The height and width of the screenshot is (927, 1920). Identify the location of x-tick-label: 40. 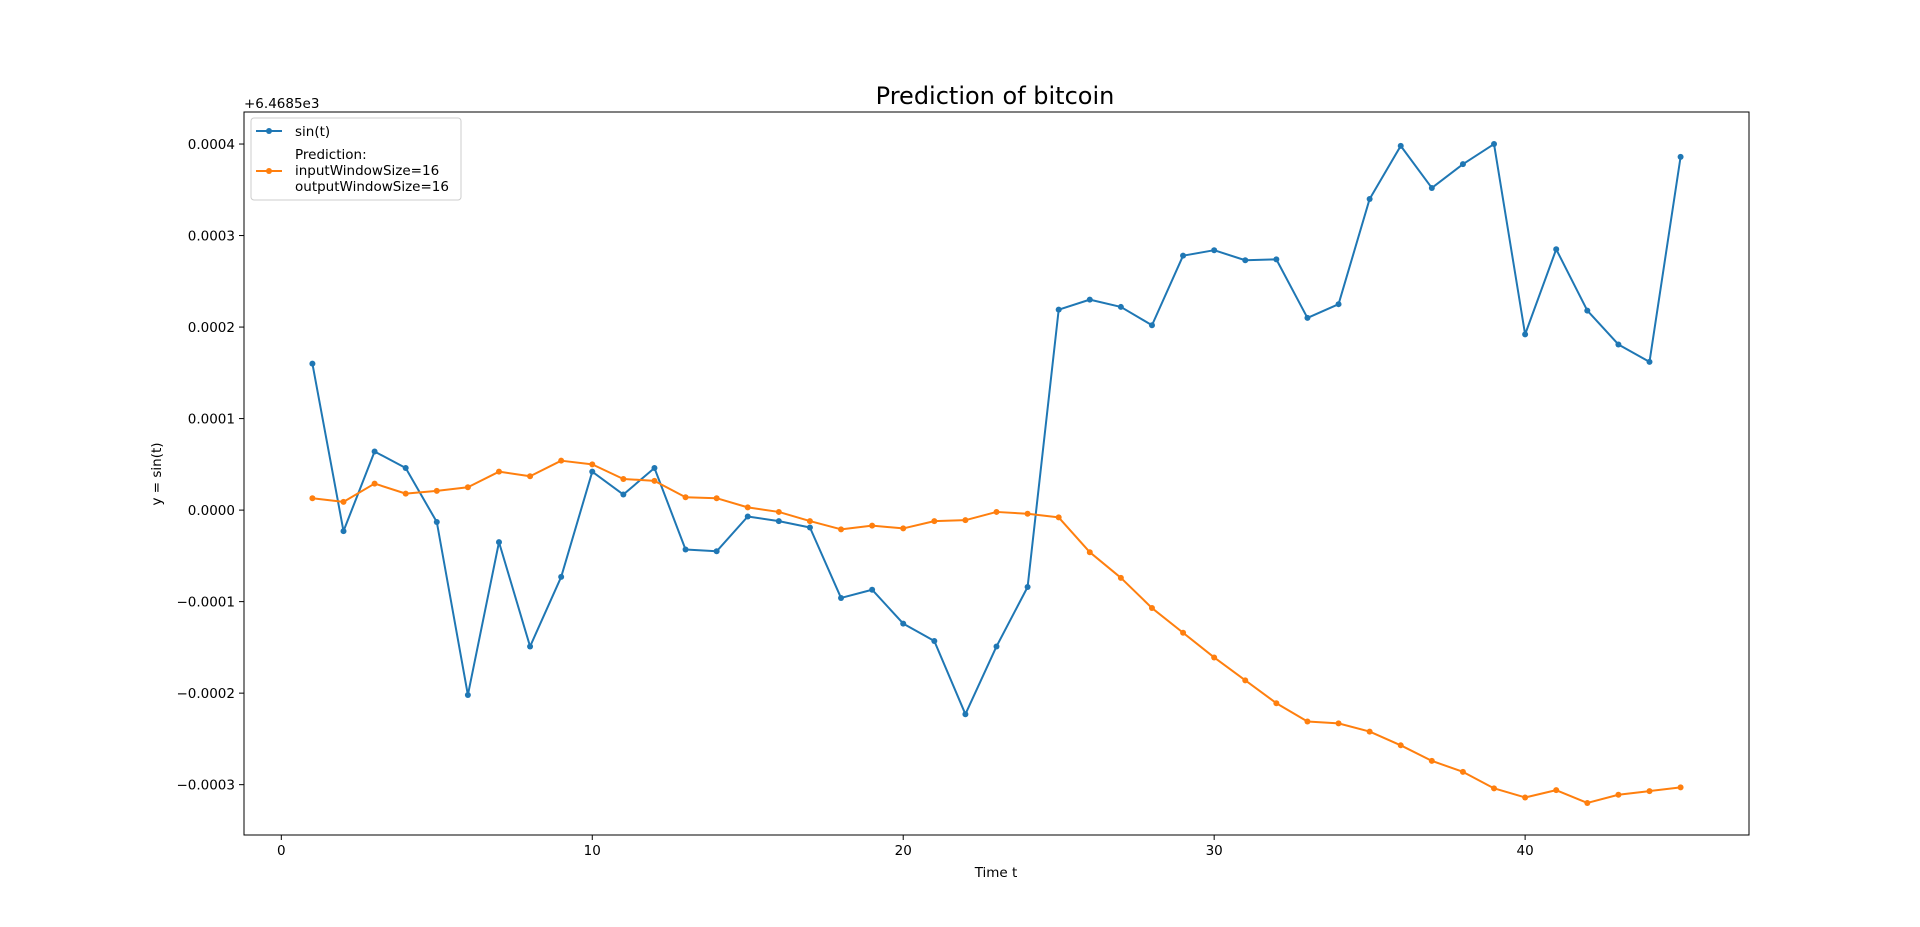
(1525, 851).